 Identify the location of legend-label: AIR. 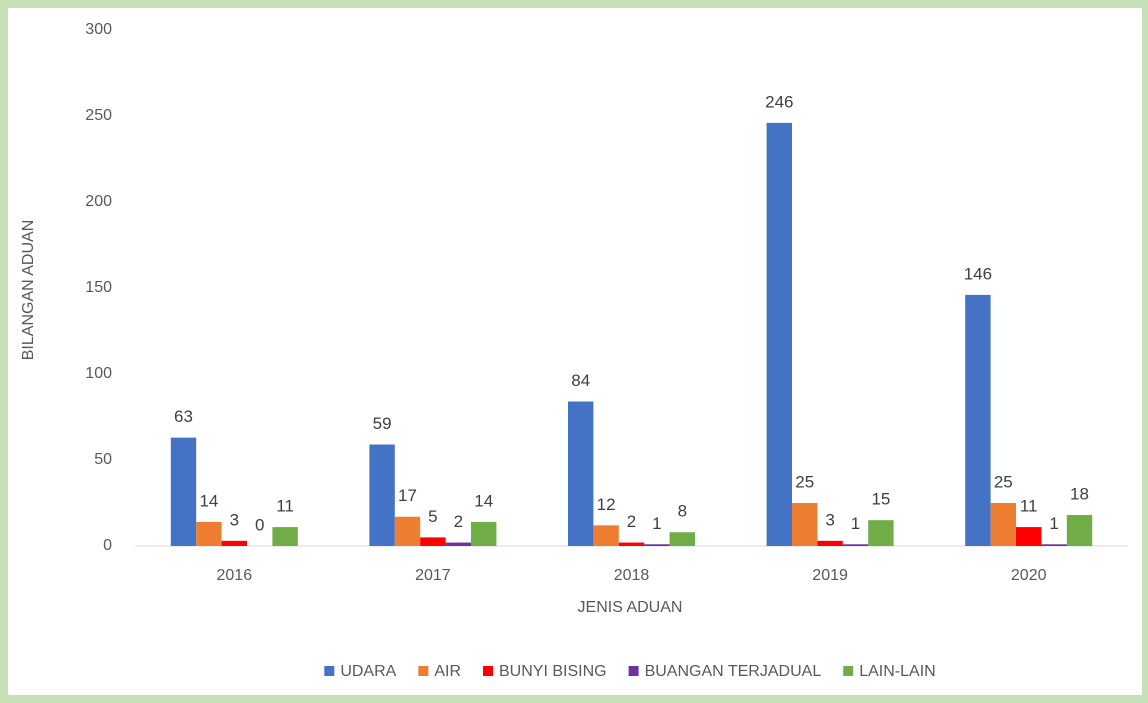
(447, 671).